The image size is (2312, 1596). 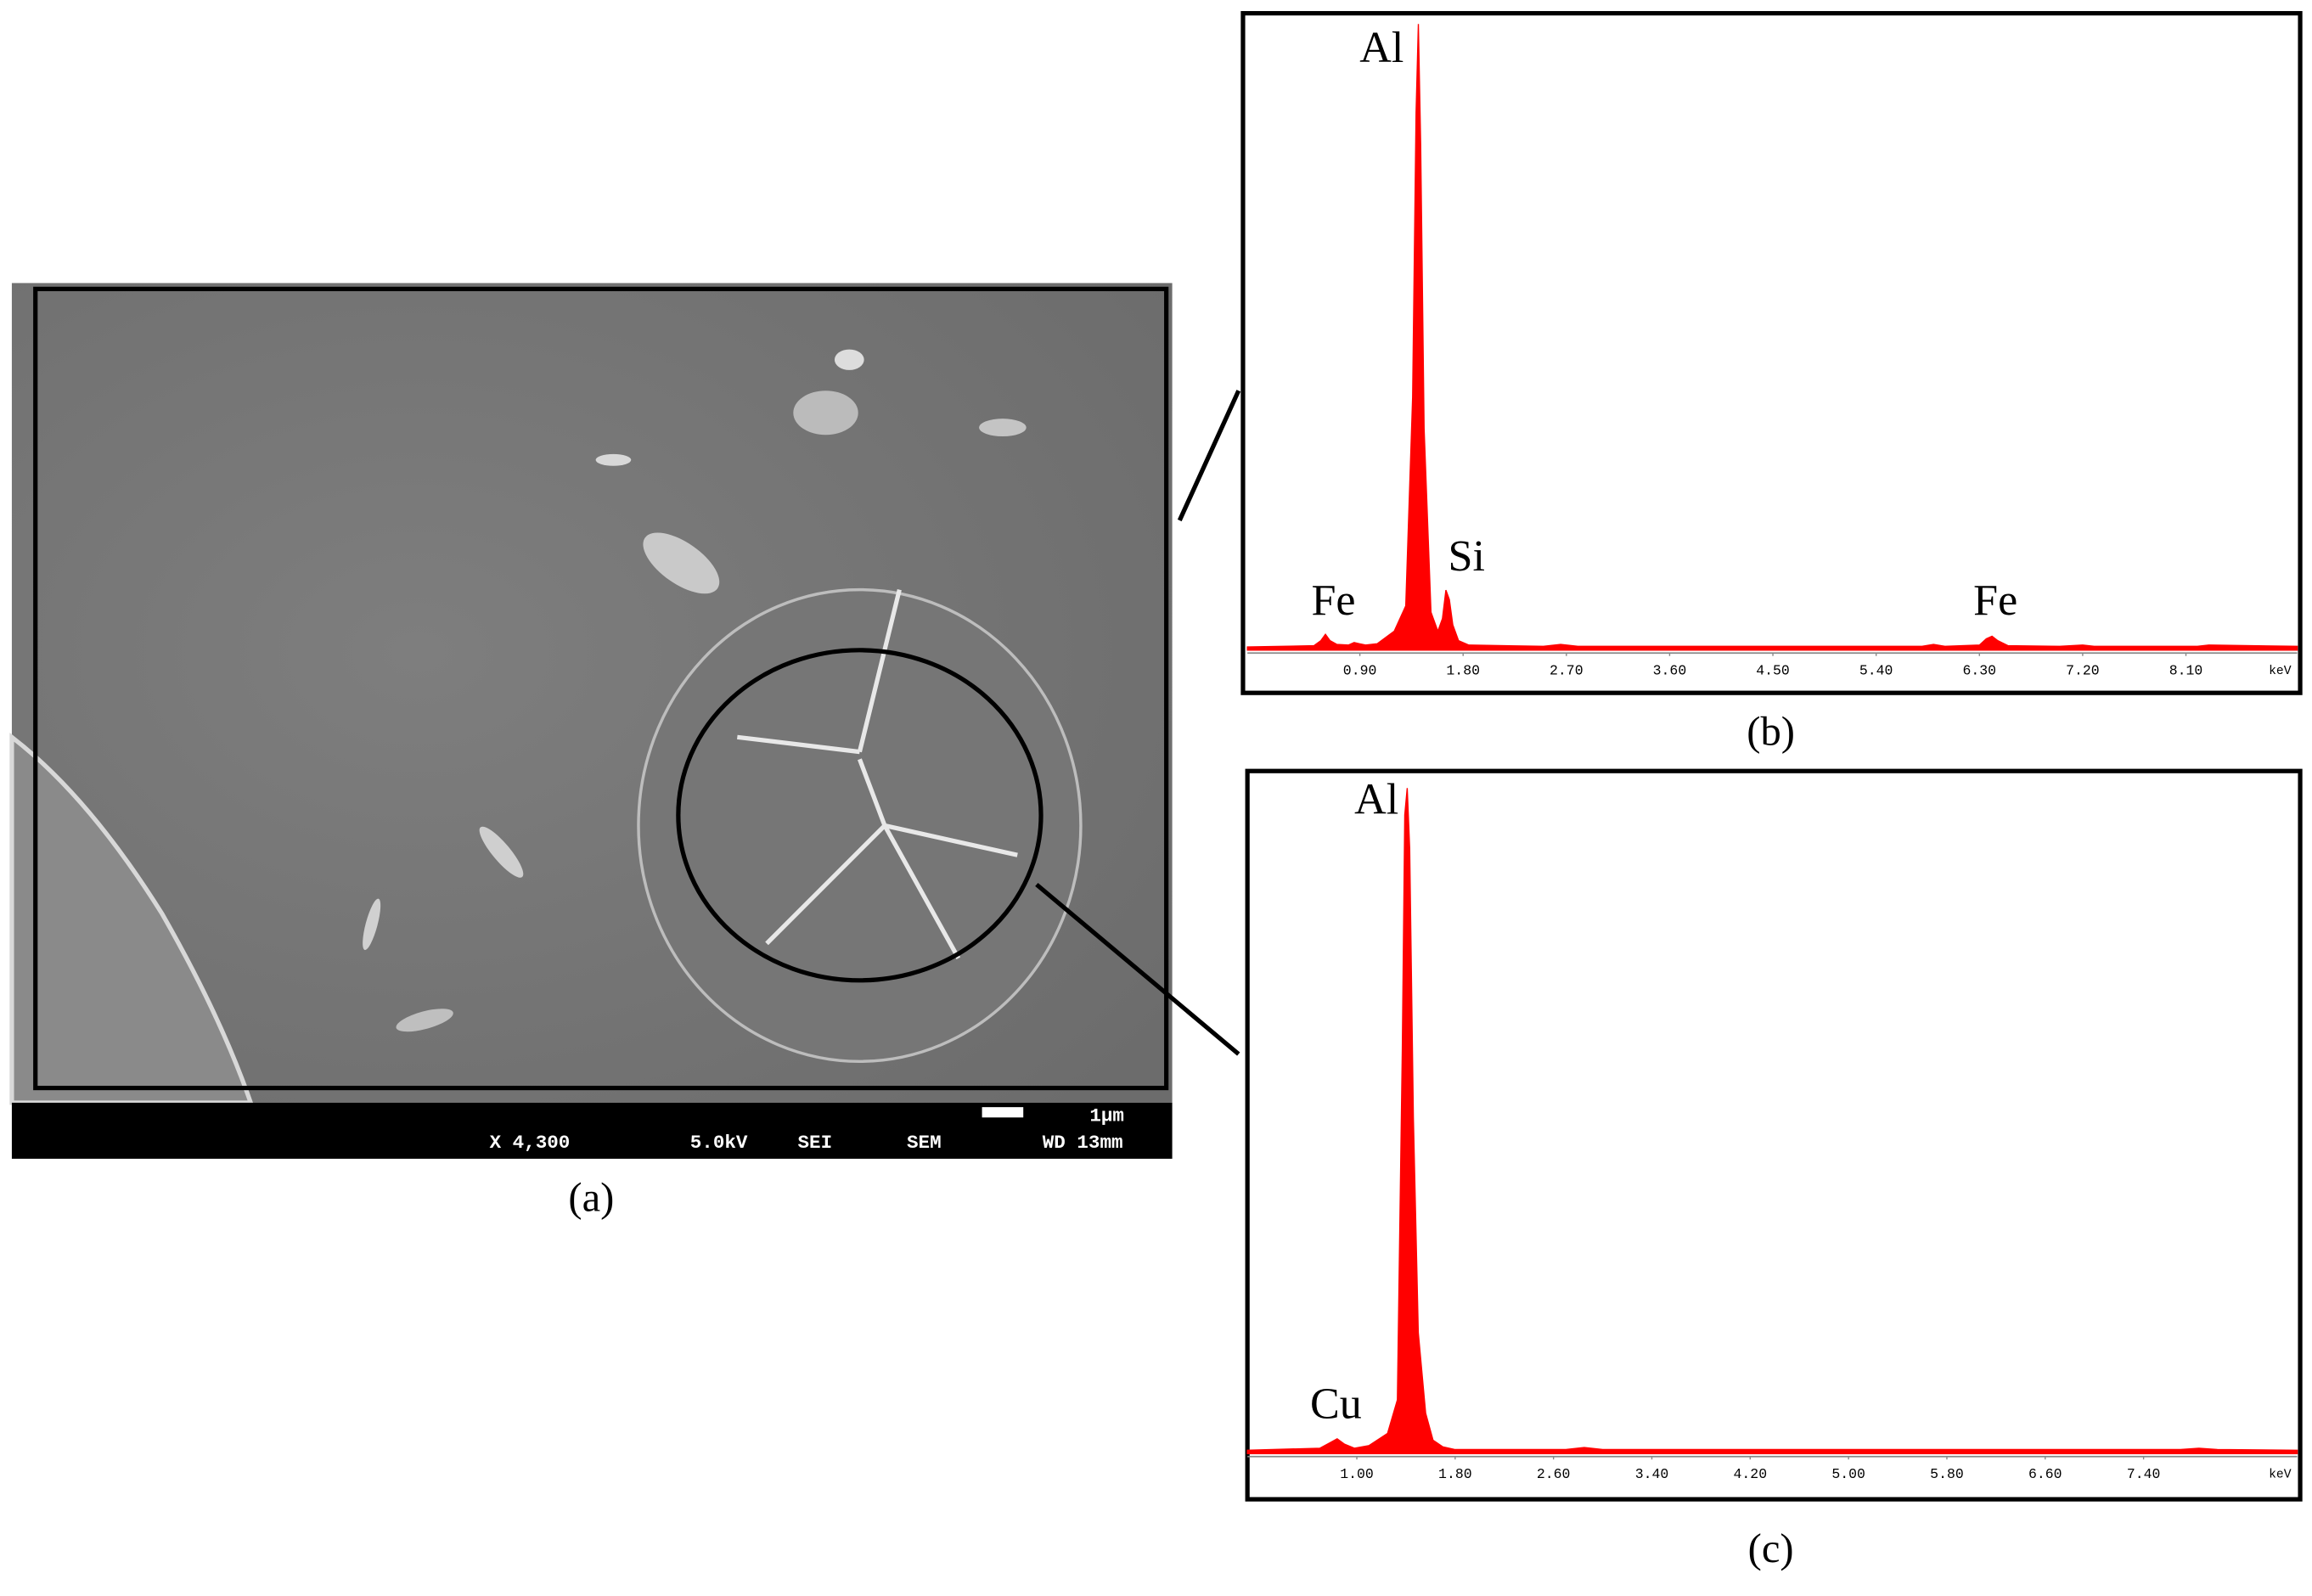 What do you see at coordinates (1652, 1474) in the screenshot?
I see `x-tick-label: 3.40` at bounding box center [1652, 1474].